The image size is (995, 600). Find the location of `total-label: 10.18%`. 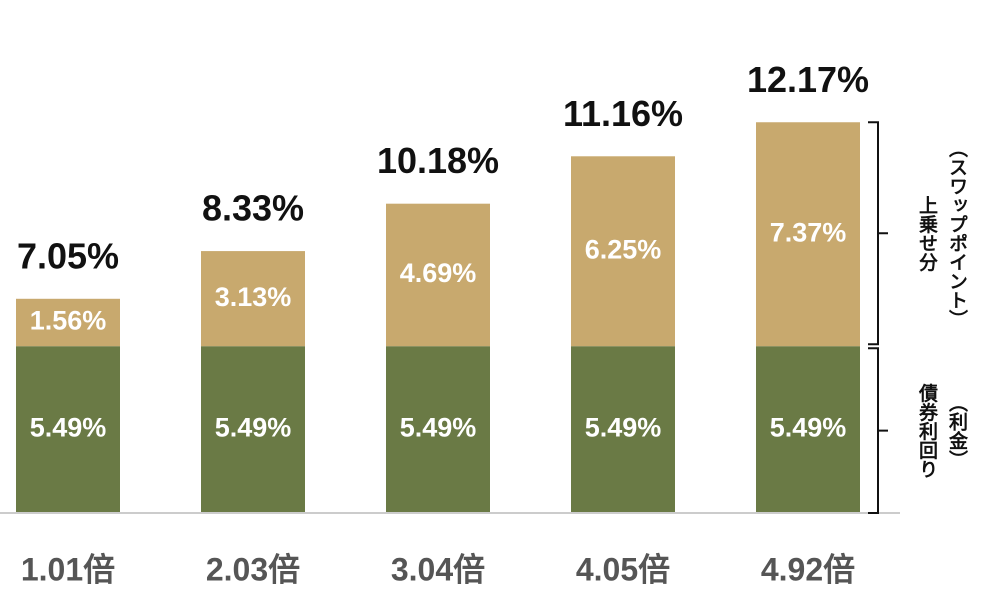

total-label: 10.18% is located at coordinates (438, 160).